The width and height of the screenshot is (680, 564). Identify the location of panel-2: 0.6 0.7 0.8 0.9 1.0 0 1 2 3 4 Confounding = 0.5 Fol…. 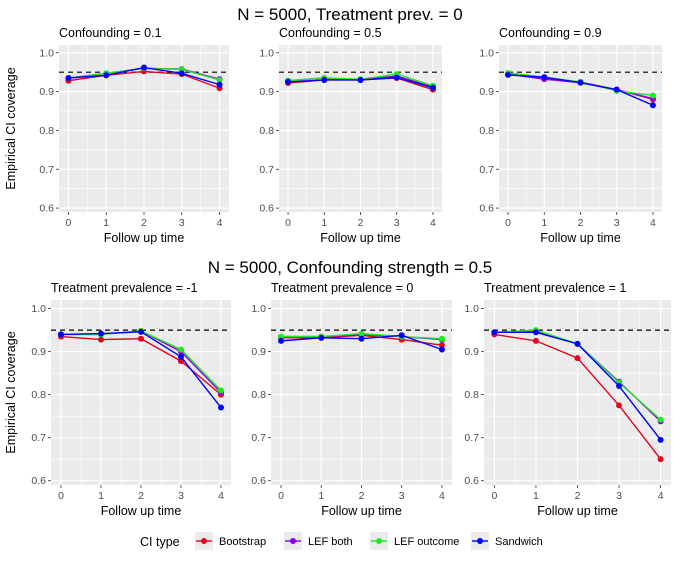
(350, 135).